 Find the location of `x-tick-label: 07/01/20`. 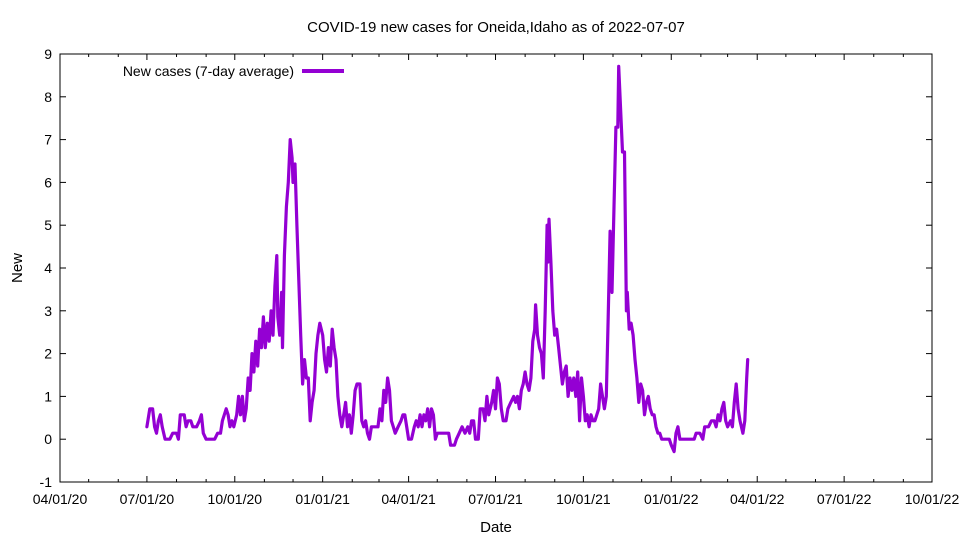

x-tick-label: 07/01/20 is located at coordinates (147, 499).